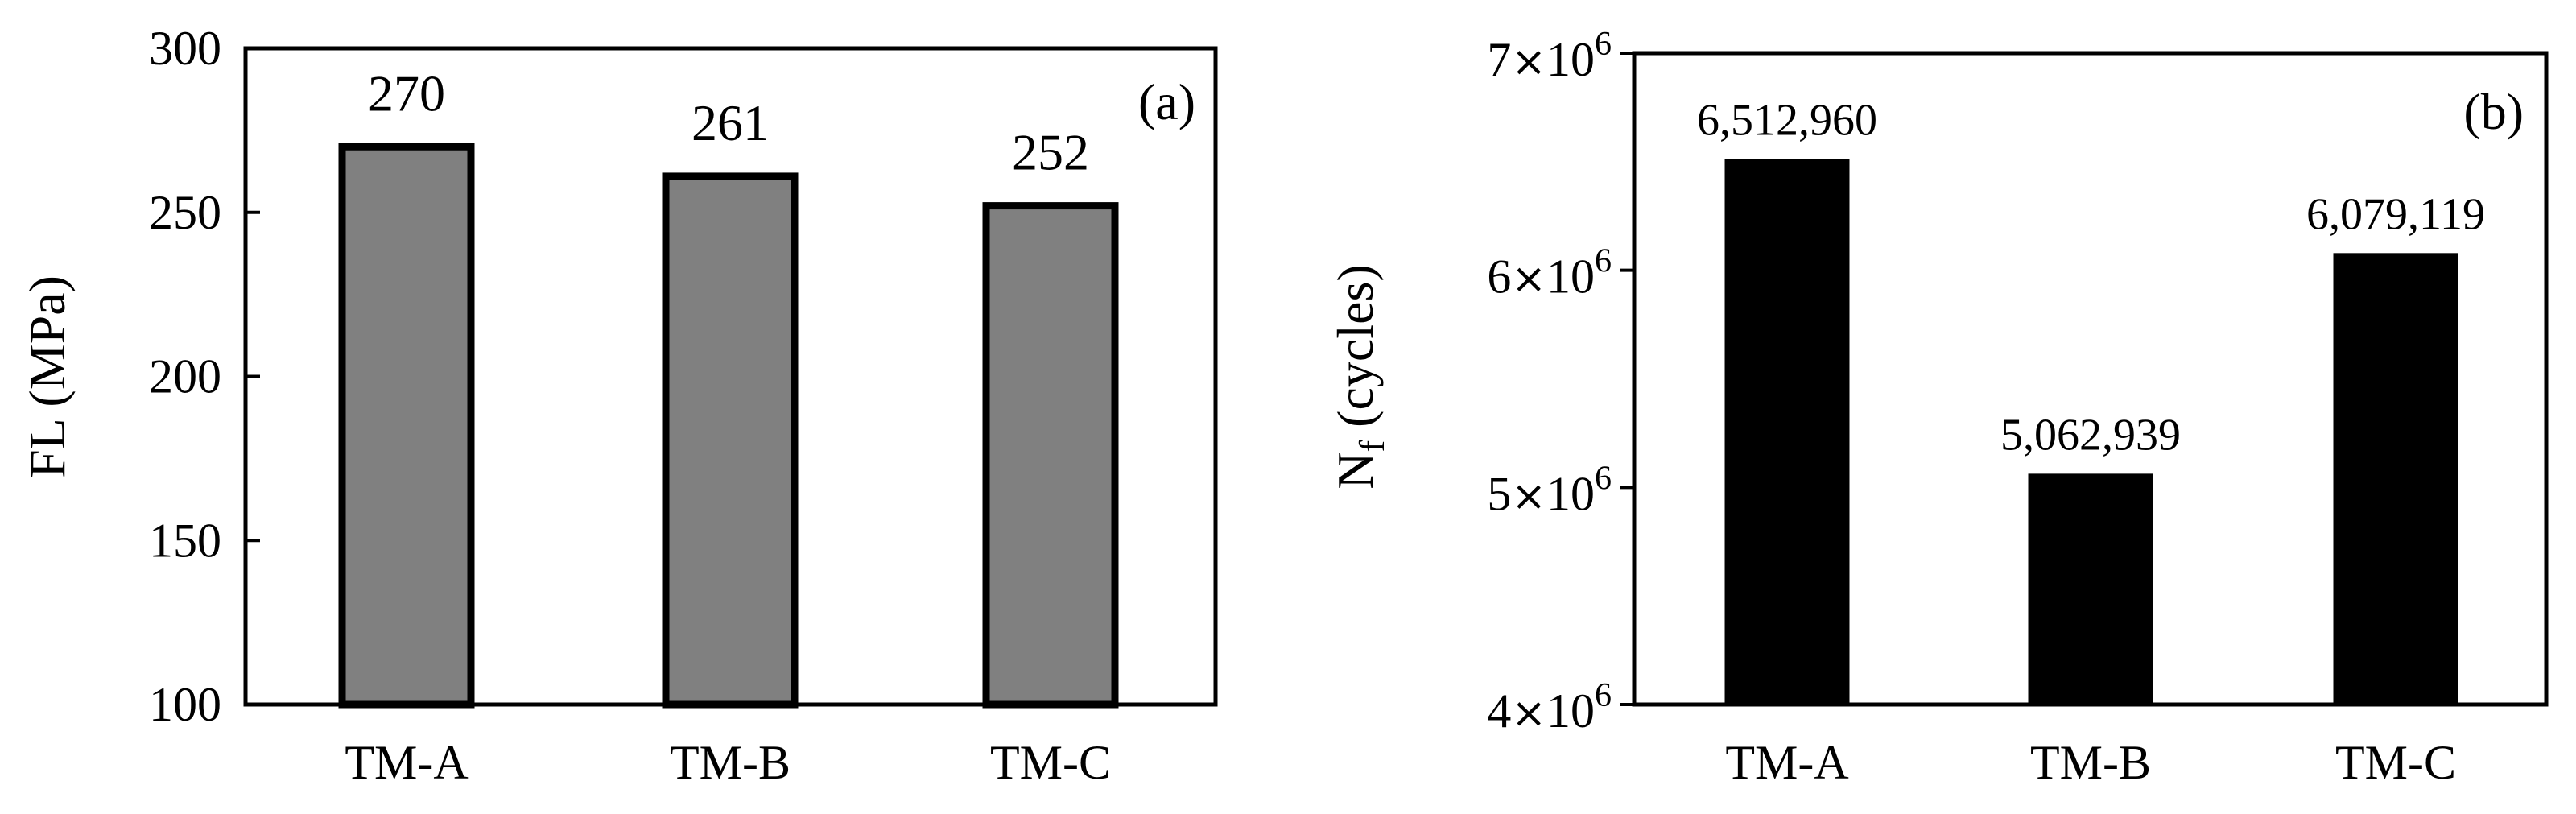  I want to click on y-tick-label: 250, so click(185, 212).